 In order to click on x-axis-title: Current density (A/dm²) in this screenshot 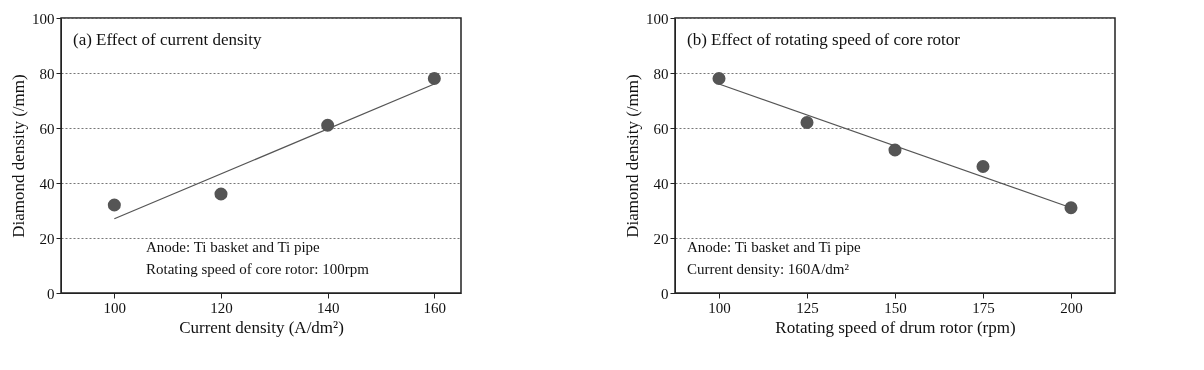, I will do `click(261, 327)`.